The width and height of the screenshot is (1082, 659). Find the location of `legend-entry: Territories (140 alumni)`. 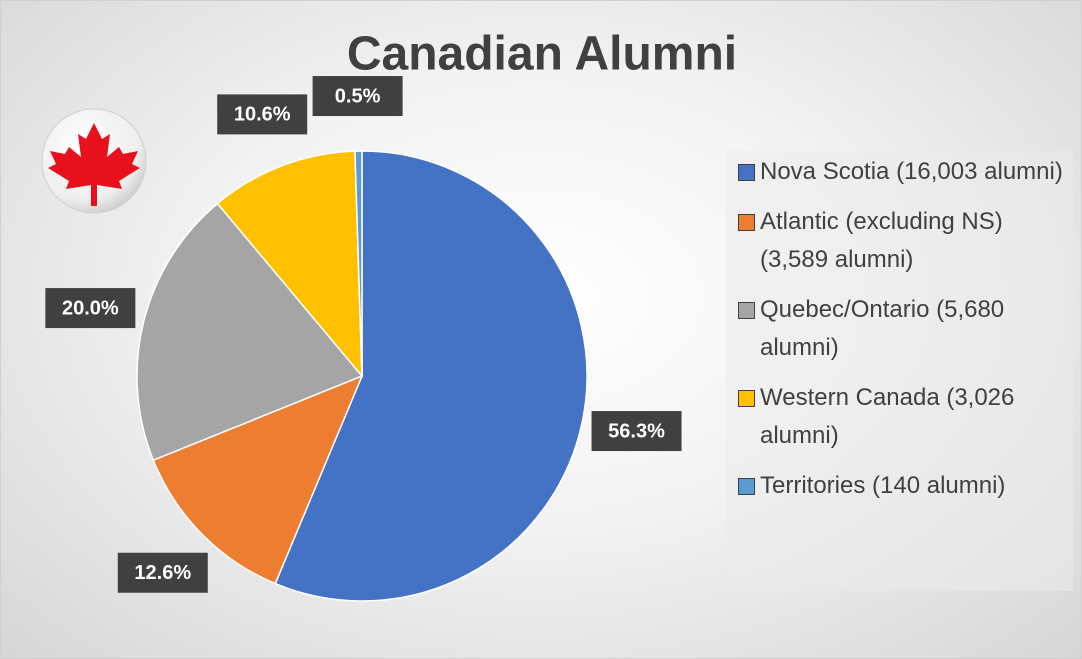

legend-entry: Territories (140 alumni) is located at coordinates (899, 486).